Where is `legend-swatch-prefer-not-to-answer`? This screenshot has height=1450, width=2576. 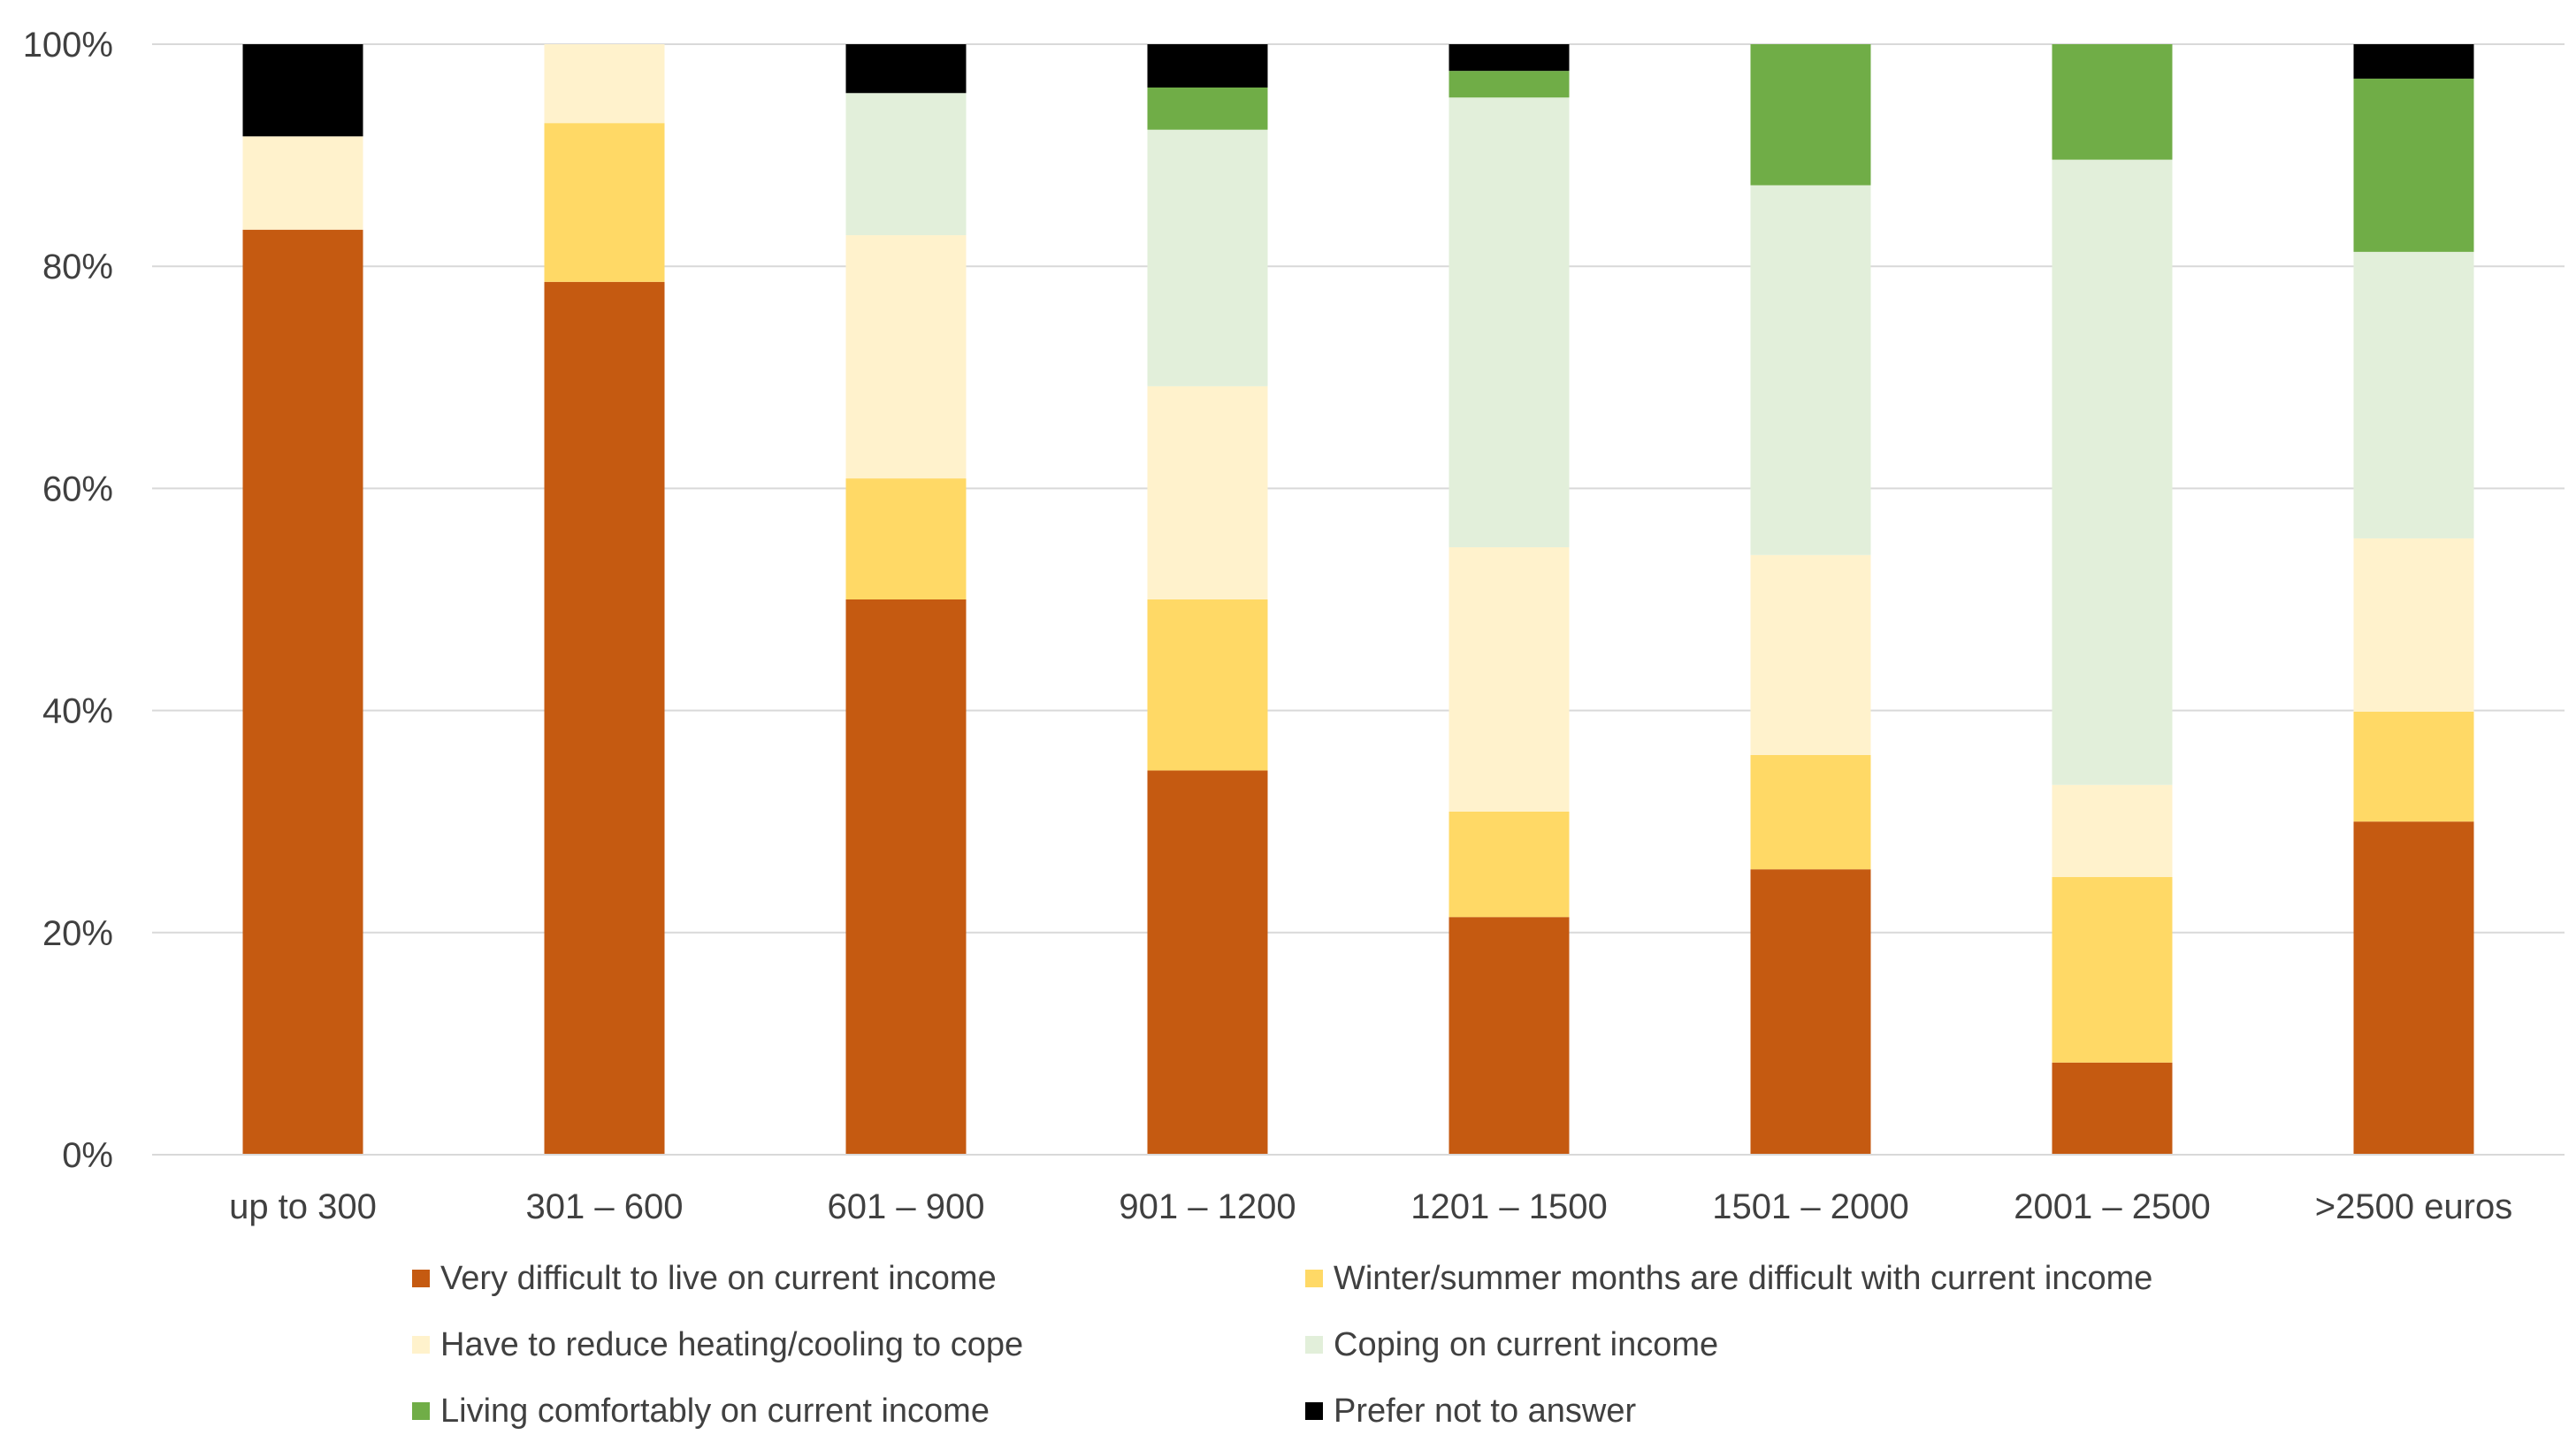 legend-swatch-prefer-not-to-answer is located at coordinates (1314, 1411).